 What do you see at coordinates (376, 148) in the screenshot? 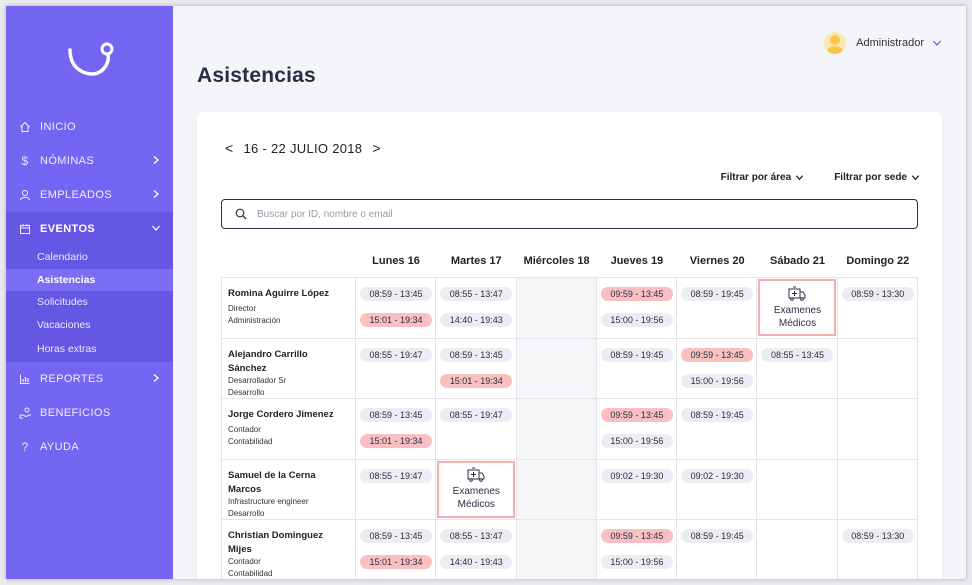
I see `next-week-button: >` at bounding box center [376, 148].